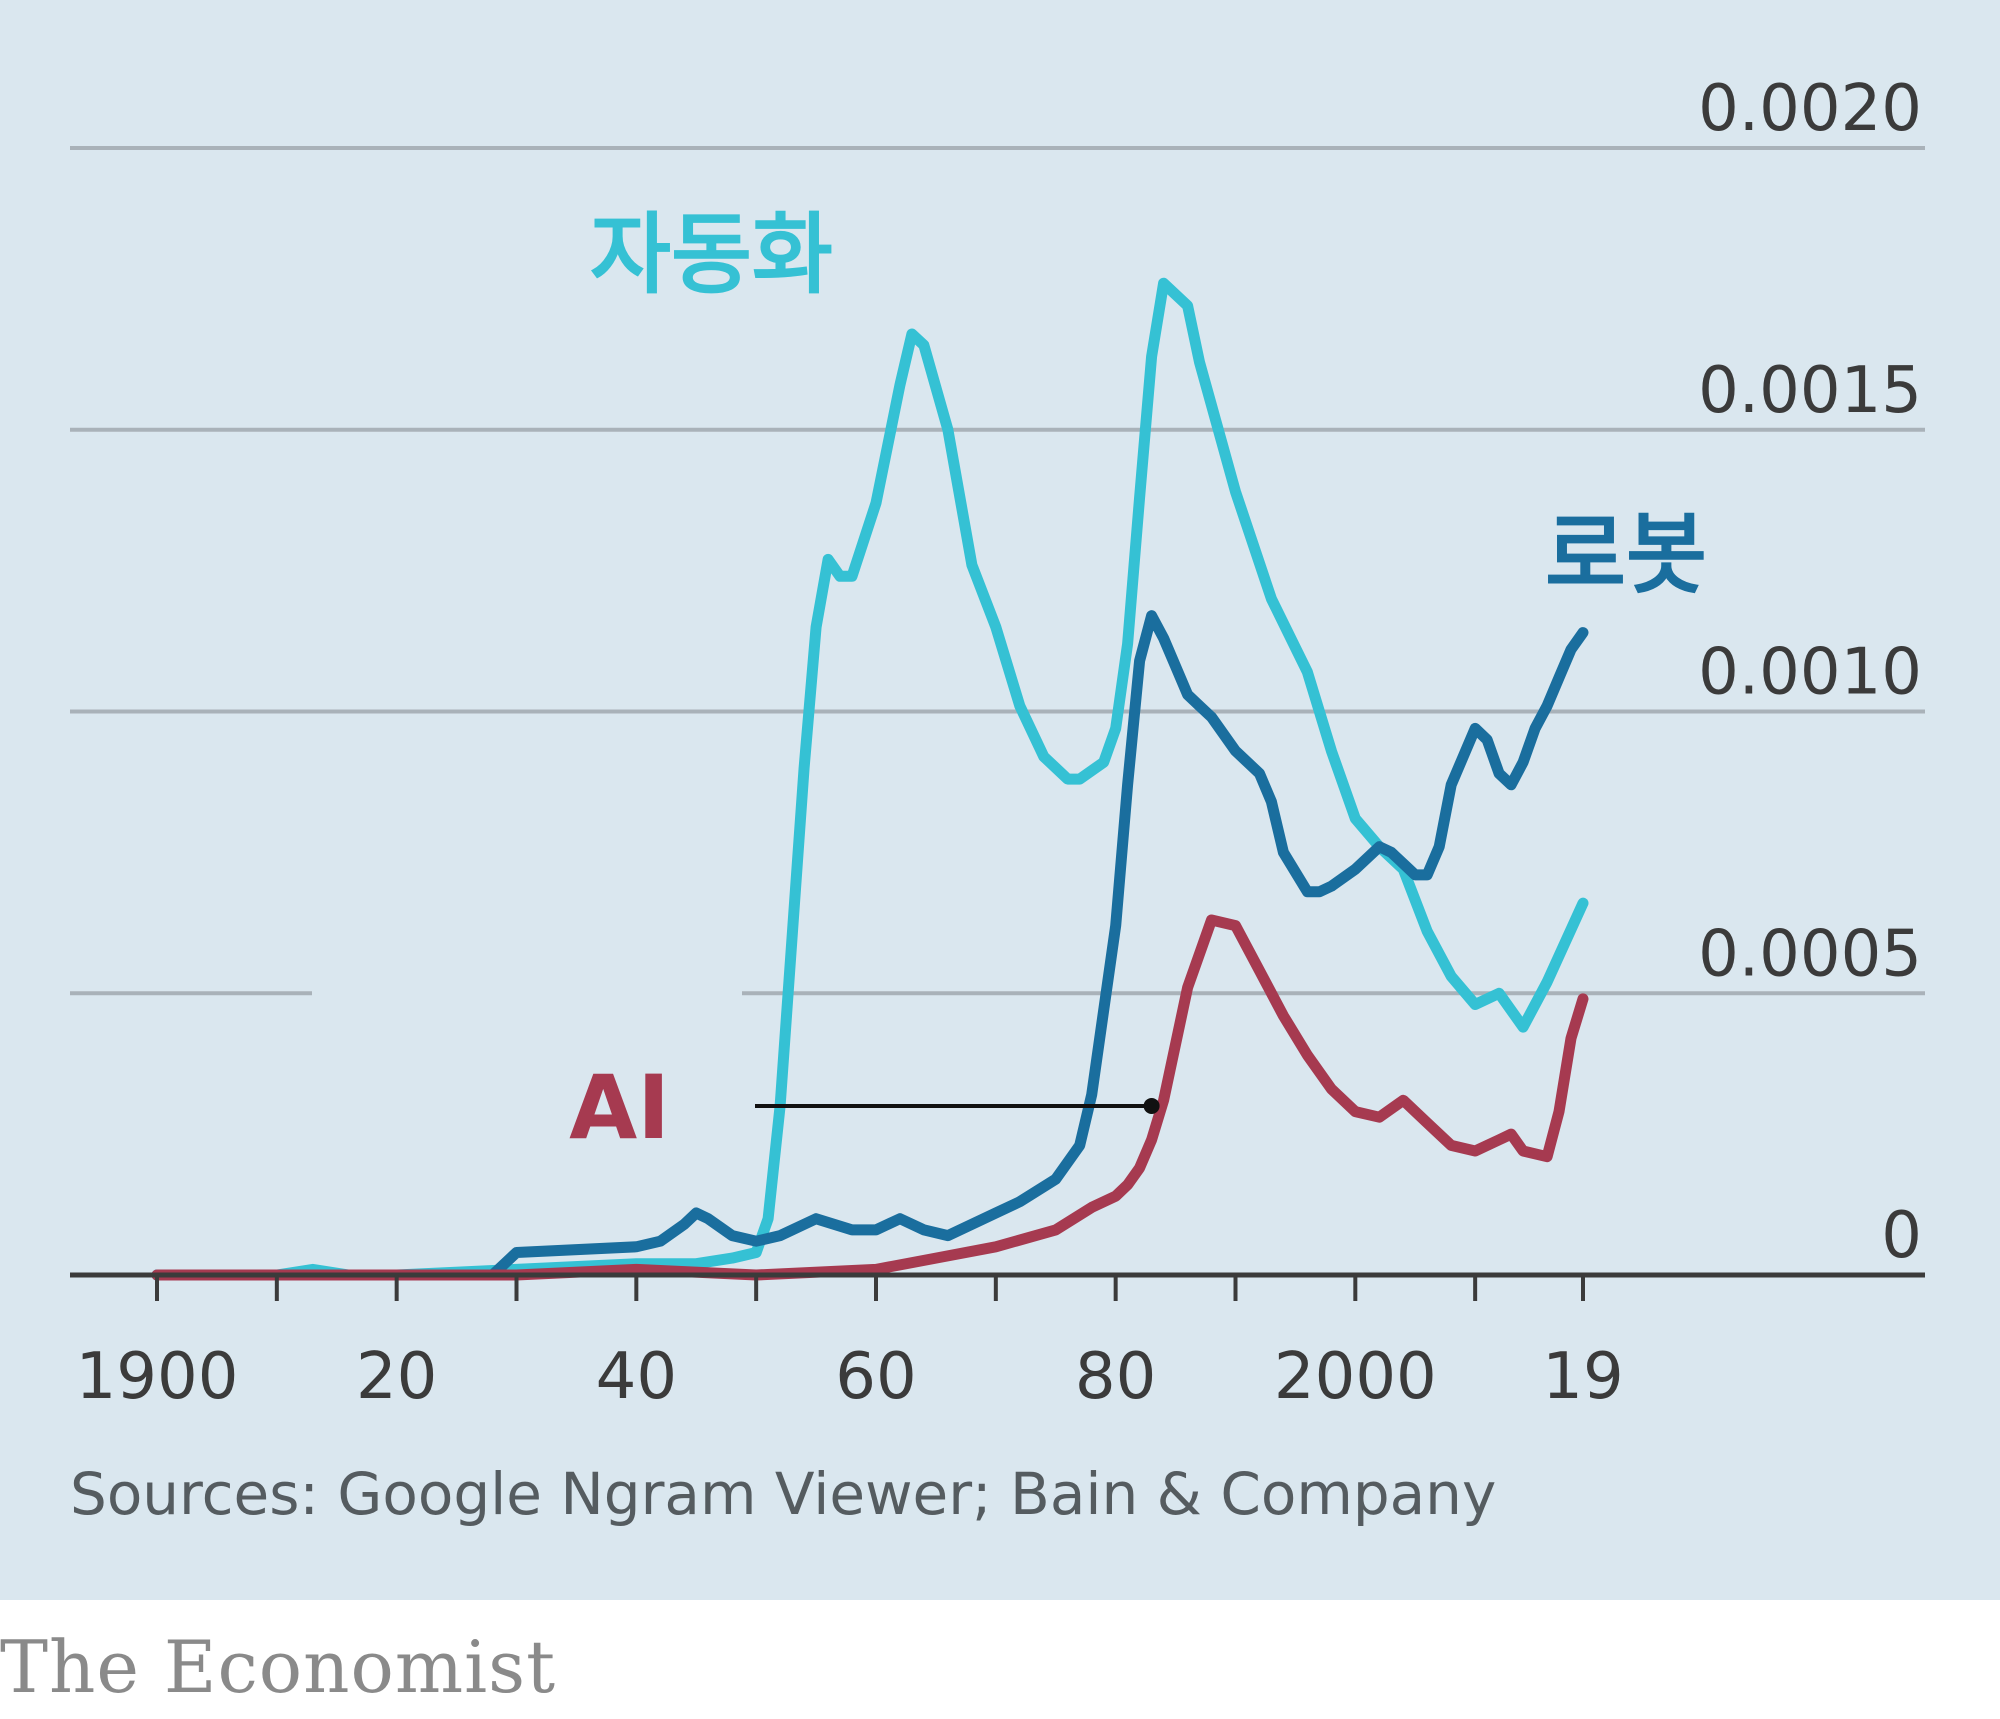  I want to click on x-tick-label: 19, so click(1582, 1377).